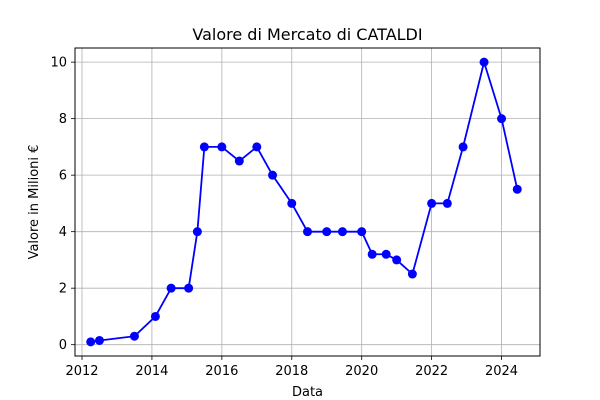 This screenshot has width=600, height=400. I want to click on y-tick-label: 8, so click(63, 119).